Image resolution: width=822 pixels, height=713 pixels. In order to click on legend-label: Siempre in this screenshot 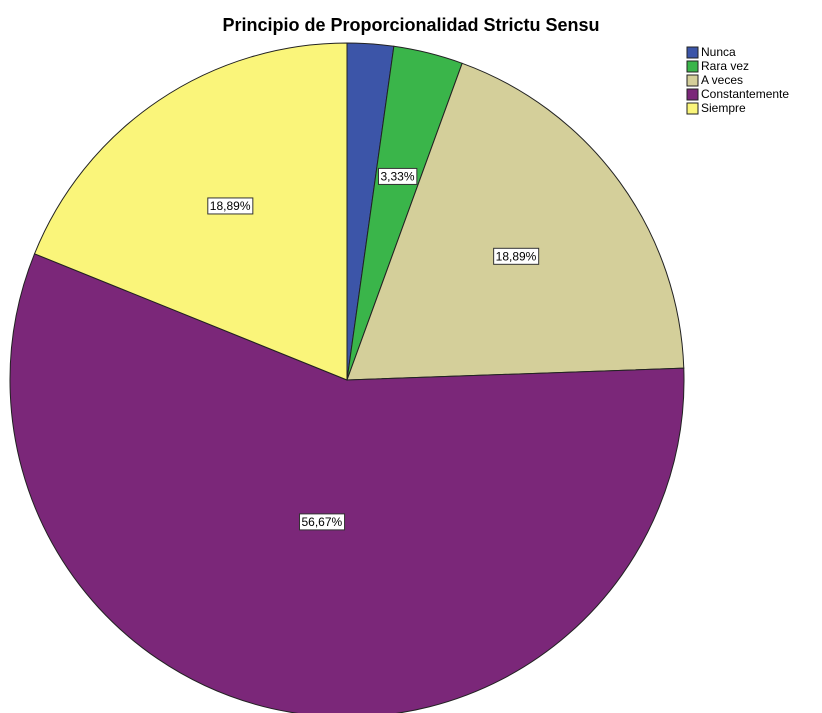, I will do `click(723, 108)`.